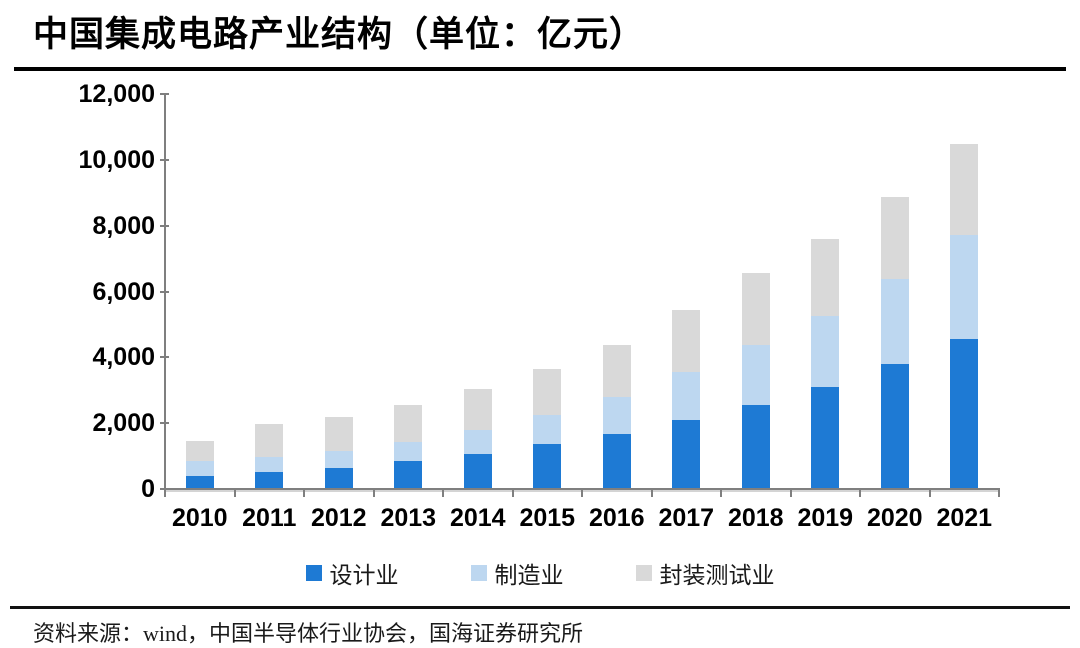 The height and width of the screenshot is (648, 1080). I want to click on bar-segment-制造业-2015, so click(547, 429).